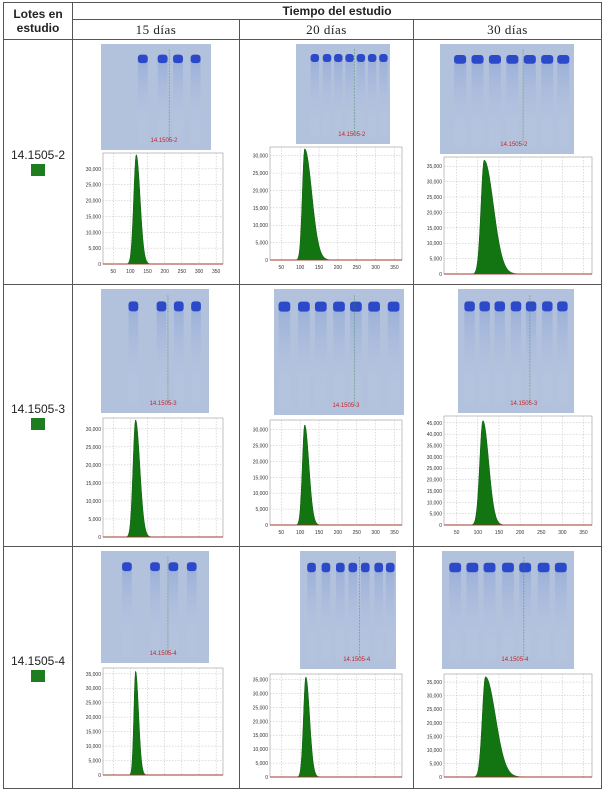 Image resolution: width=606 pixels, height=790 pixels. I want to click on lot-header-line1: Lotes en, so click(38, 14).